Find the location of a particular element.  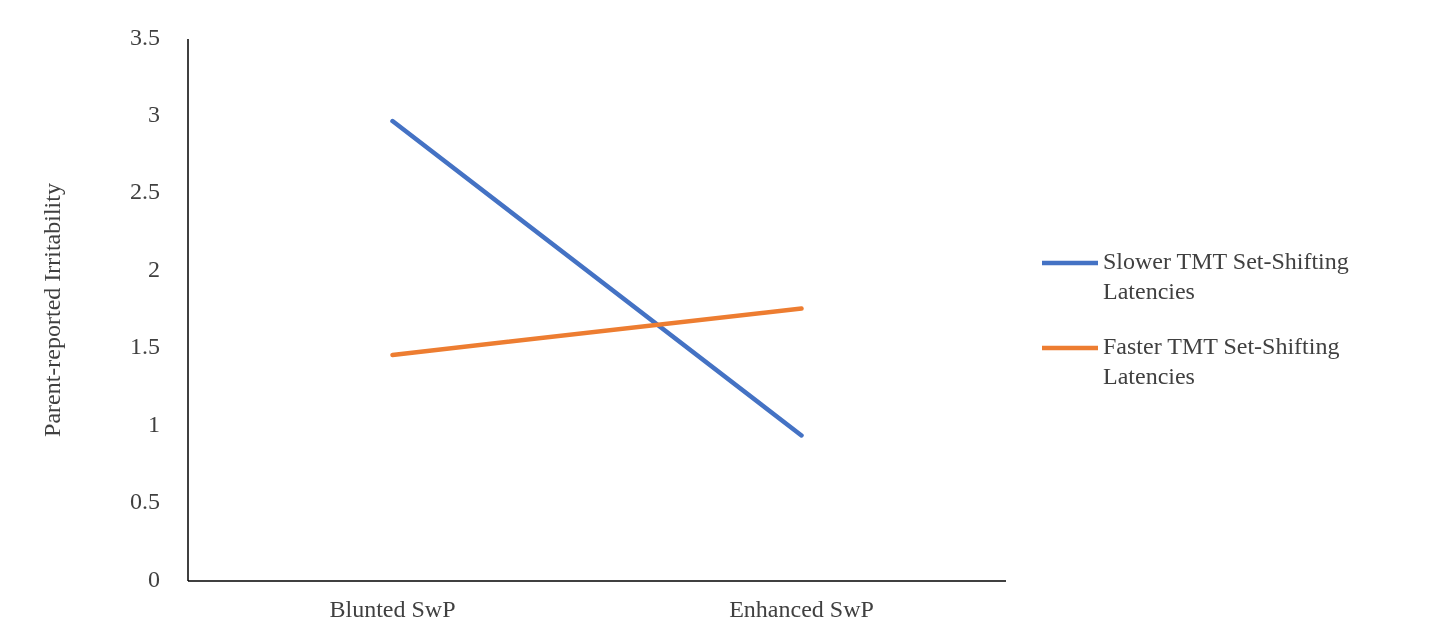

y-tick-label: 2.5 is located at coordinates (145, 191).